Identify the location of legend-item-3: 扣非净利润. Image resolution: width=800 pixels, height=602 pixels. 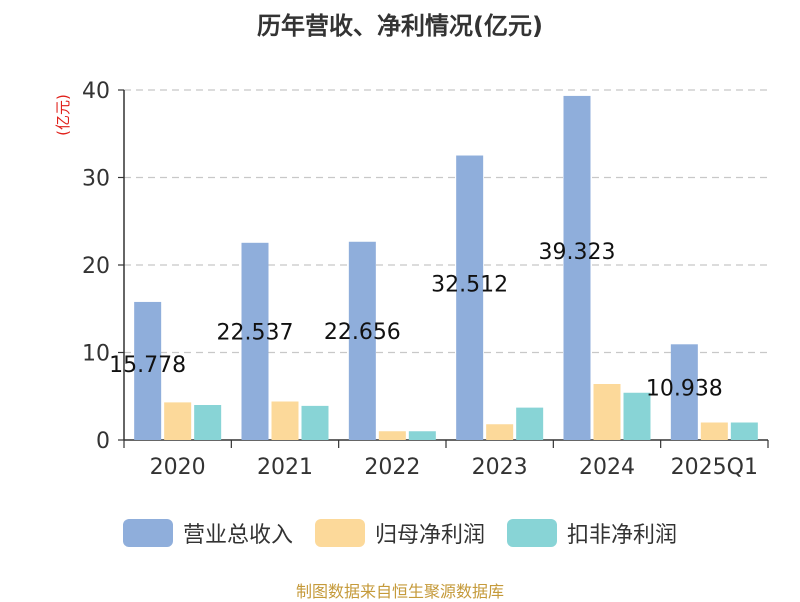
(592, 533).